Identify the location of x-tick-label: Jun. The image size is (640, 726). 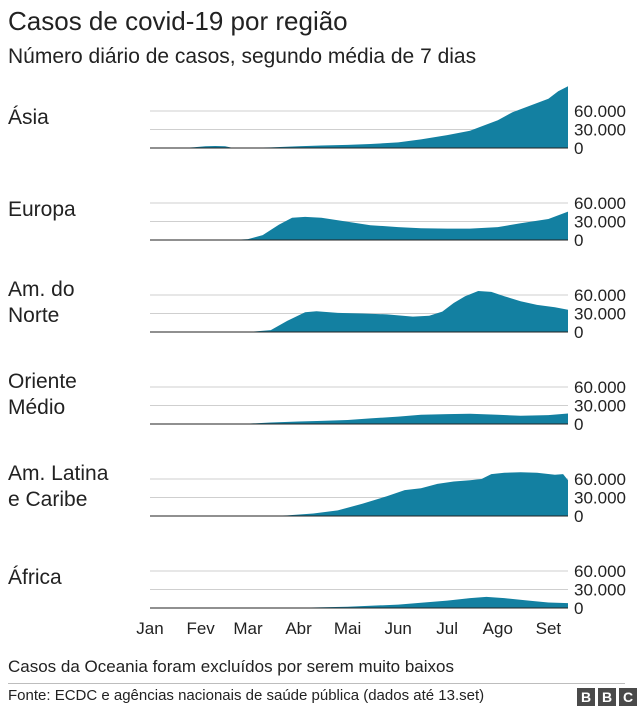
(397, 628).